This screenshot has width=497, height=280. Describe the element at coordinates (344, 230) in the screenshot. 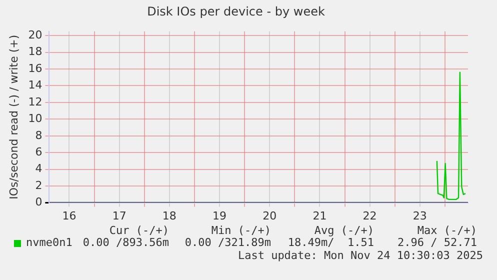

I see `text: Avg (-/+)` at that location.